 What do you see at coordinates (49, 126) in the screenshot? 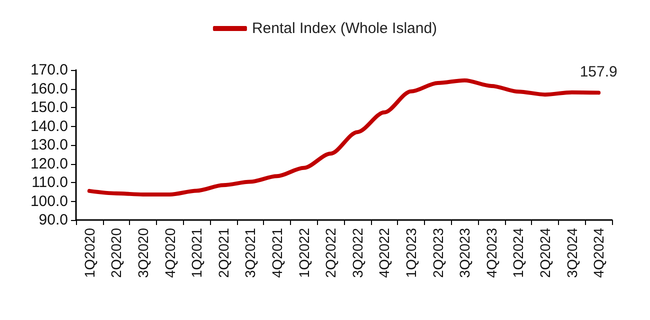
I see `y-tick-label: 140.0` at bounding box center [49, 126].